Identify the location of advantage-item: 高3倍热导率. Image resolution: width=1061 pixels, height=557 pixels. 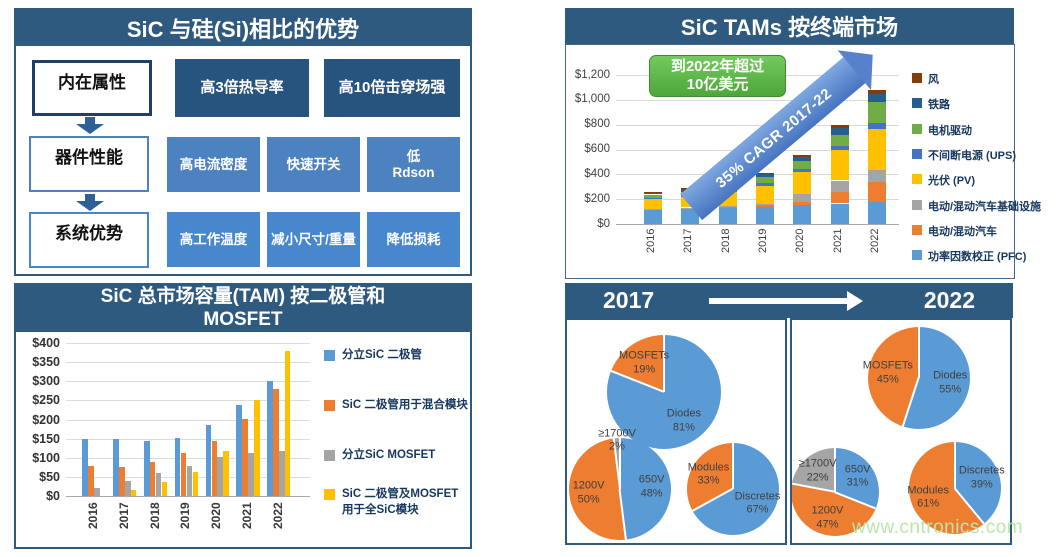
(242, 88).